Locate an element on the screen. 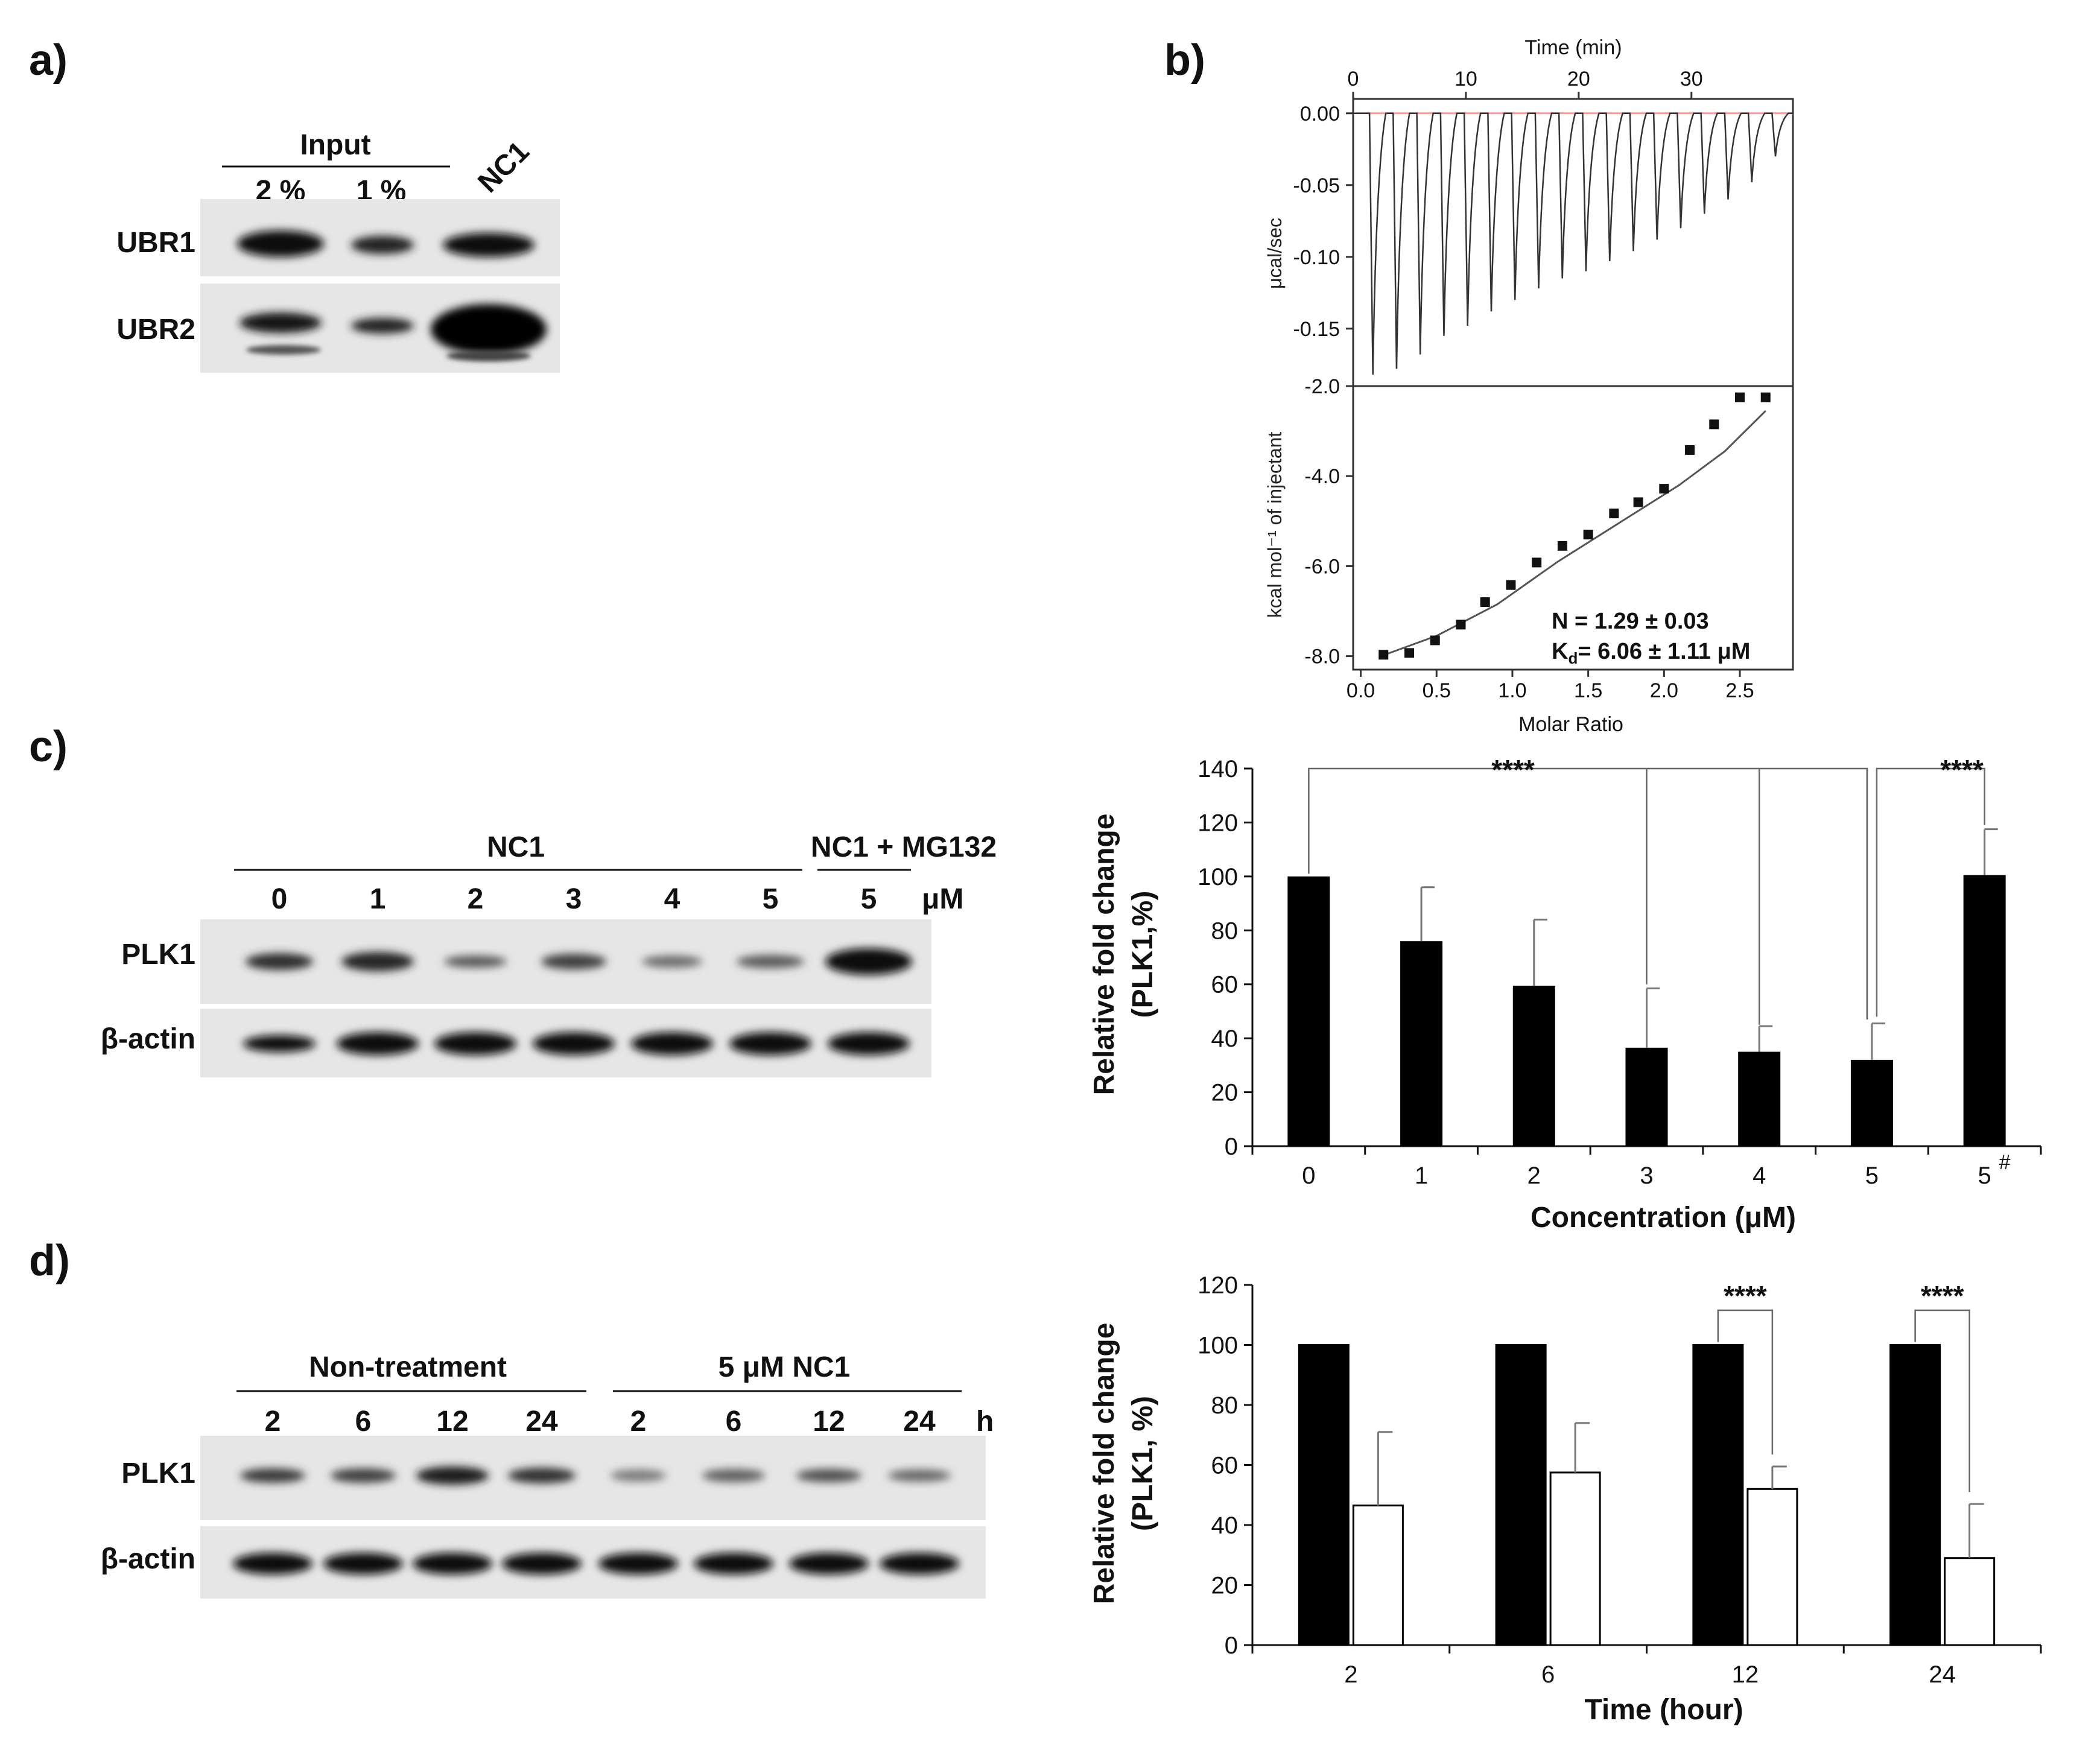 The height and width of the screenshot is (1744, 2100). chart-d-xtick-label: 6 is located at coordinates (1548, 1674).